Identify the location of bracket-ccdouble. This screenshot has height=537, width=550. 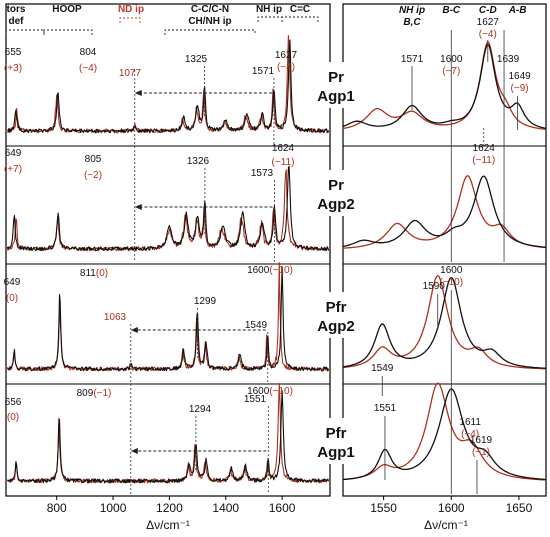
(300, 19).